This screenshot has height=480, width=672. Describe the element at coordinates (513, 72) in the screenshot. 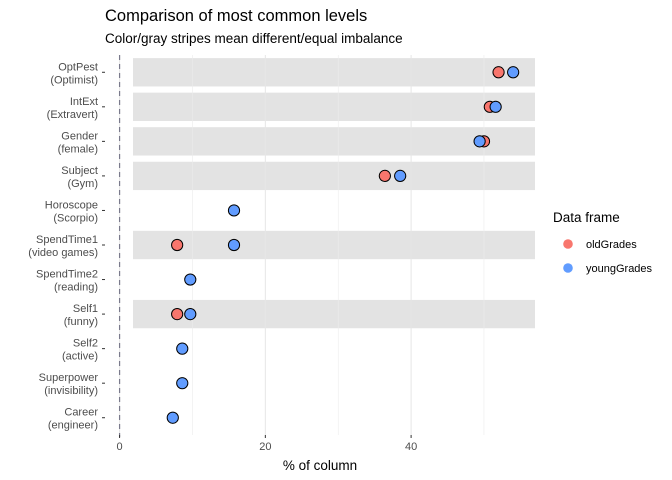

I see `point-youngGrades-optpest` at that location.